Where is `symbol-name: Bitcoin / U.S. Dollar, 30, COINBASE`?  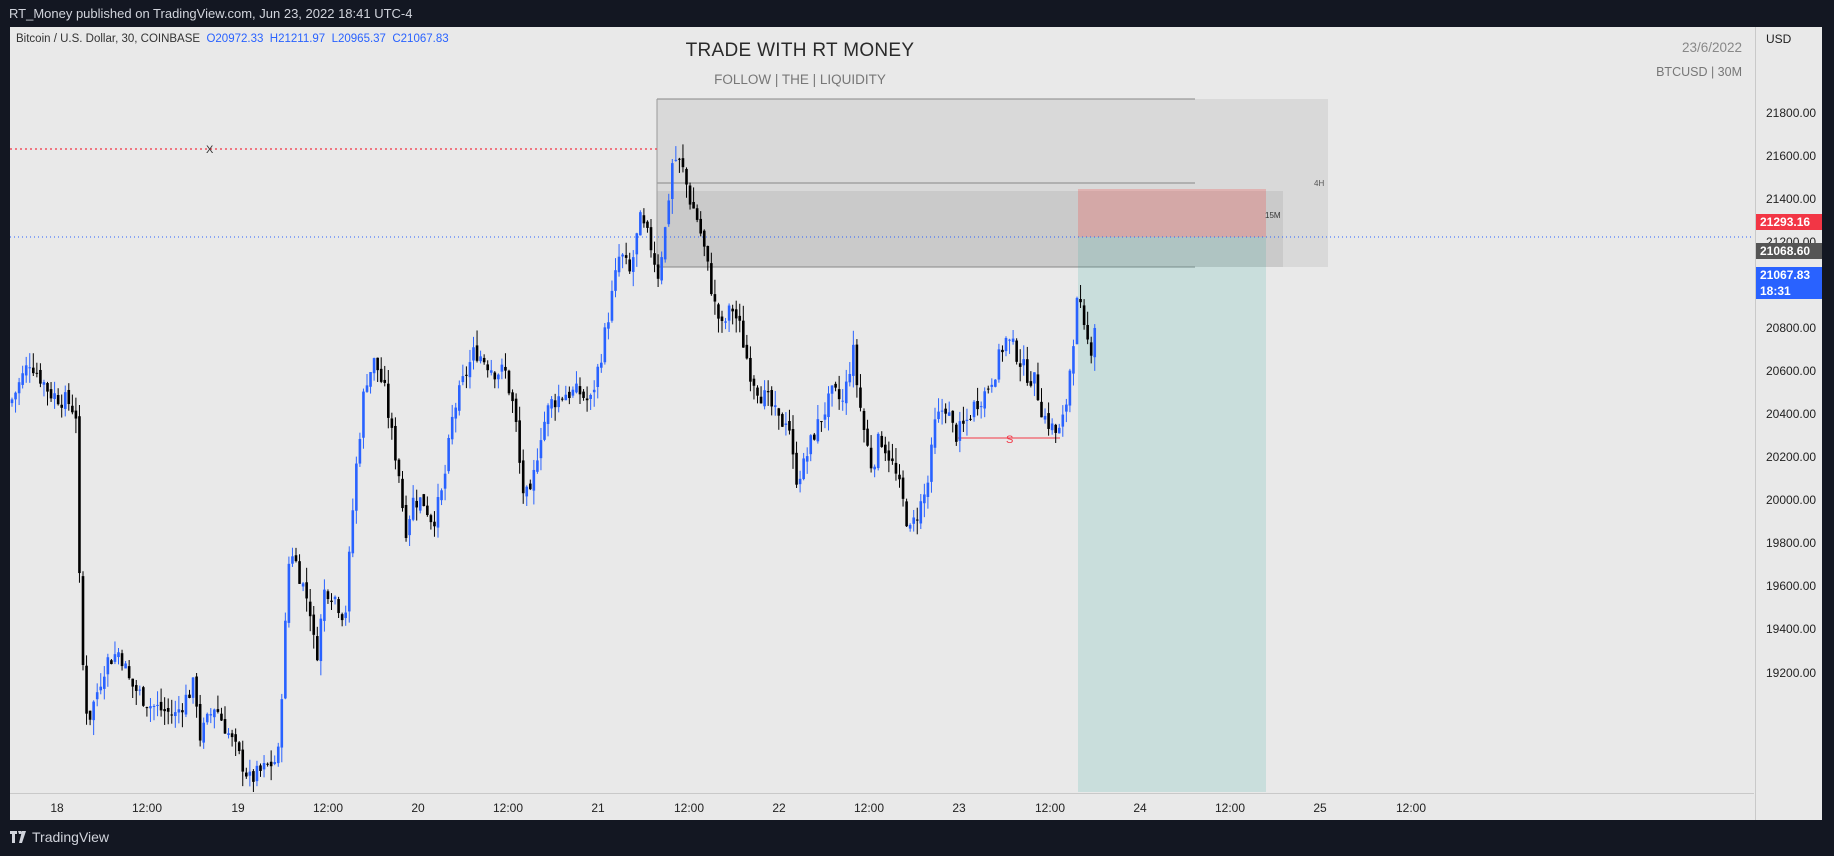 symbol-name: Bitcoin / U.S. Dollar, 30, COINBASE is located at coordinates (108, 39).